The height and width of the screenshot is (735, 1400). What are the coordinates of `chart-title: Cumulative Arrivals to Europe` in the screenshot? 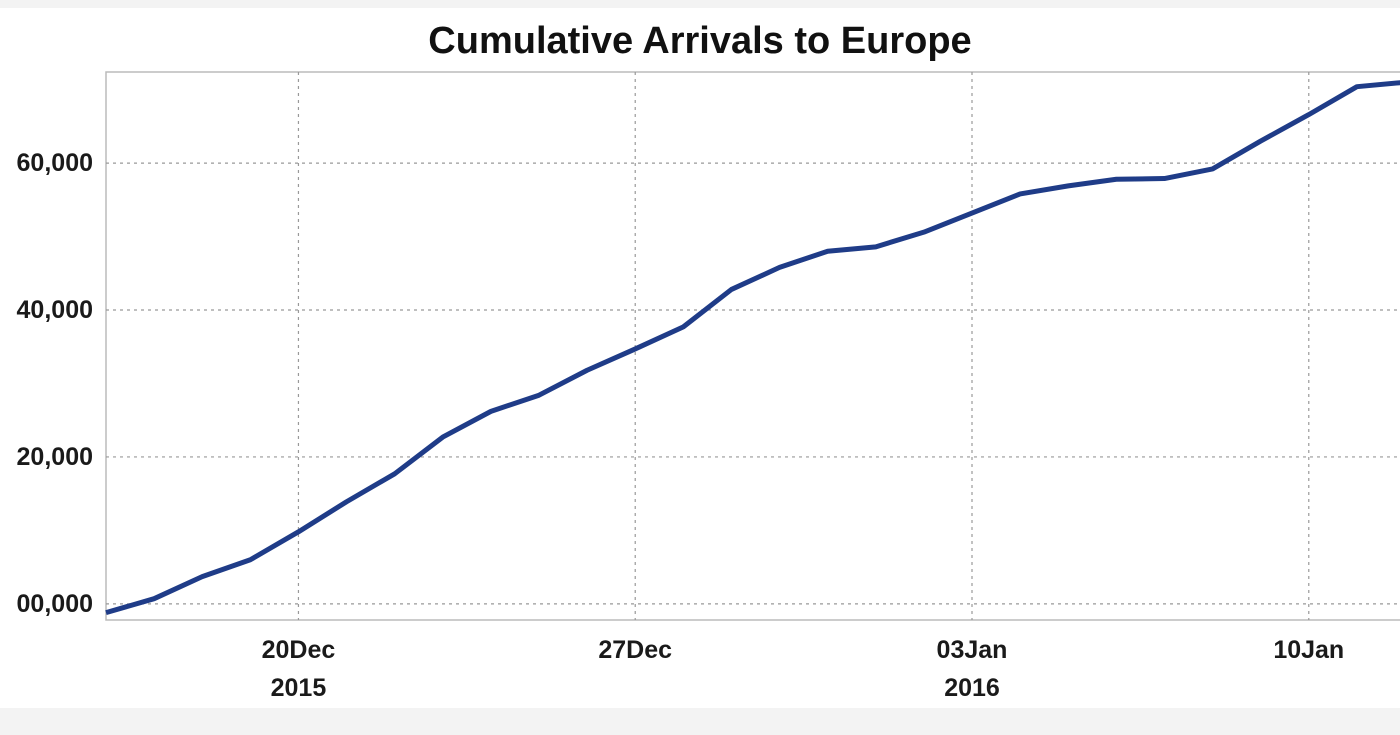 It's located at (700, 41).